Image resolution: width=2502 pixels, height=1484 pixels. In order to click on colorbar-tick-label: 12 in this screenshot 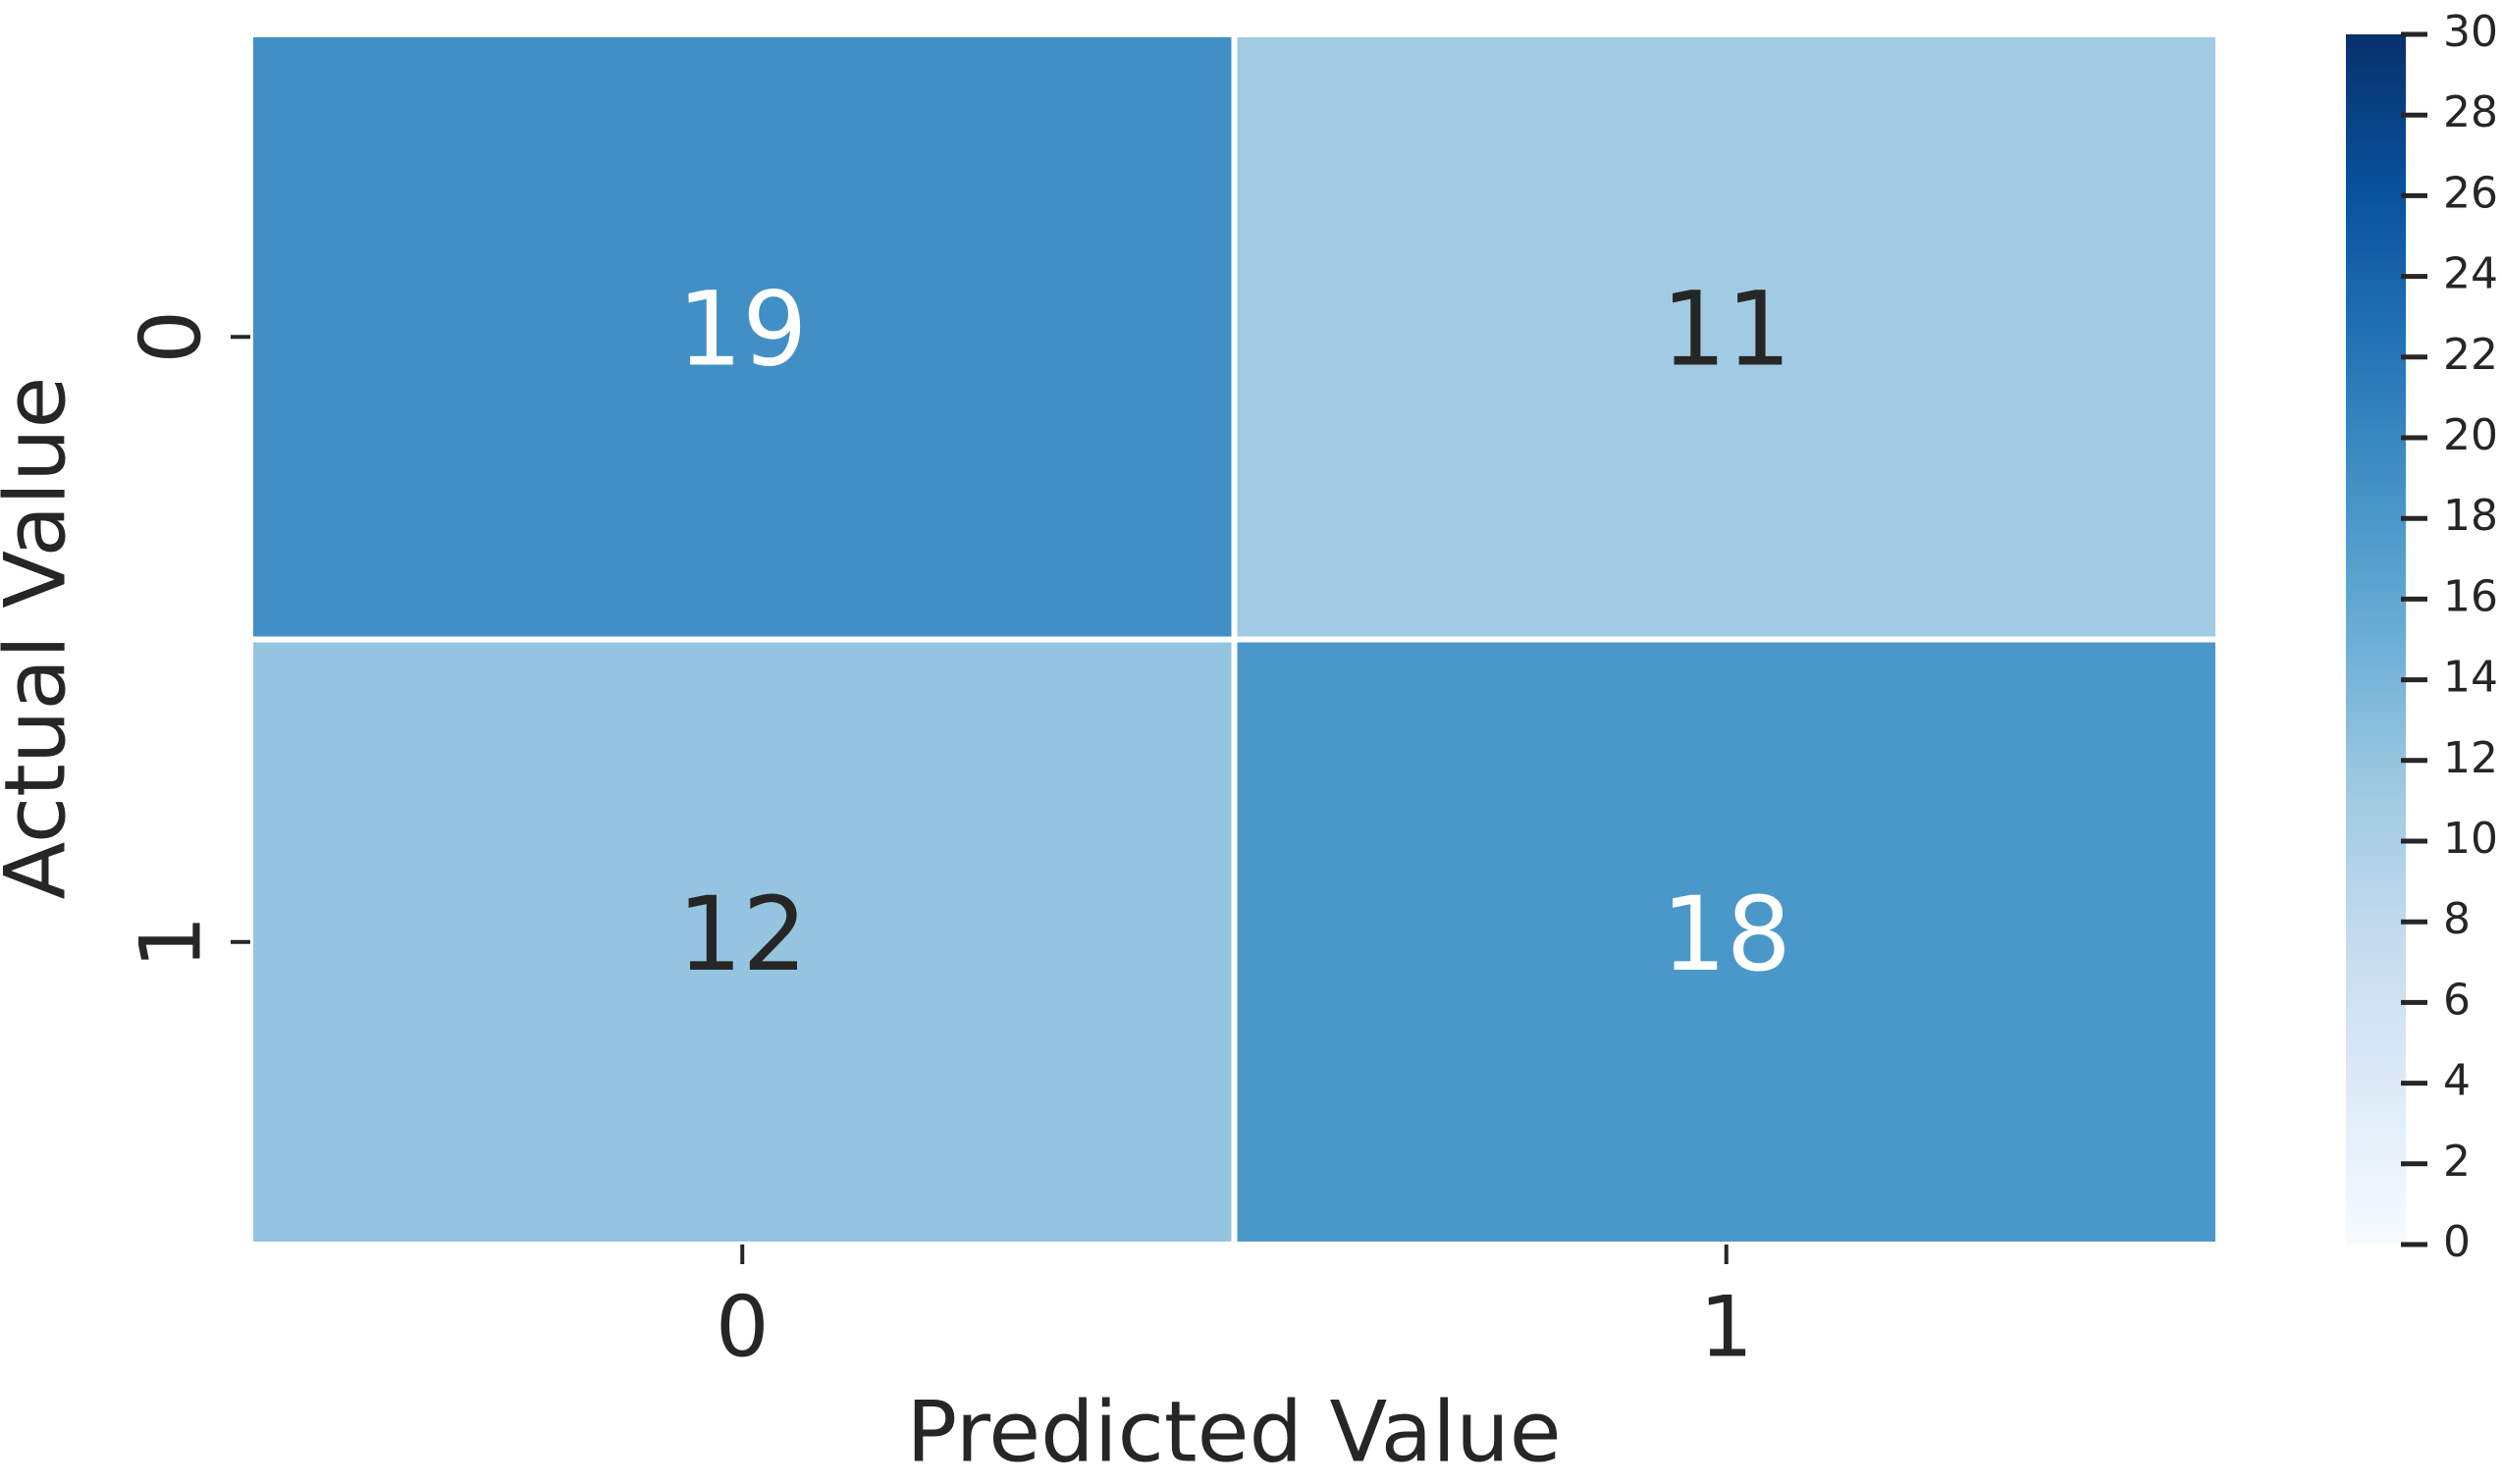, I will do `click(2470, 758)`.